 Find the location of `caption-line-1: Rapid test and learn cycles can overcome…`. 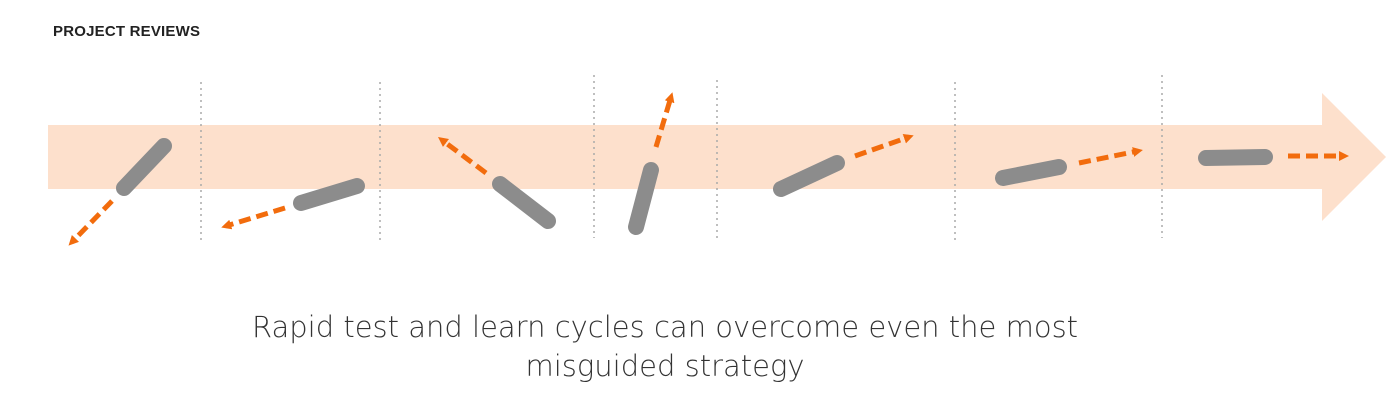

caption-line-1: Rapid test and learn cycles can overcome… is located at coordinates (665, 327).